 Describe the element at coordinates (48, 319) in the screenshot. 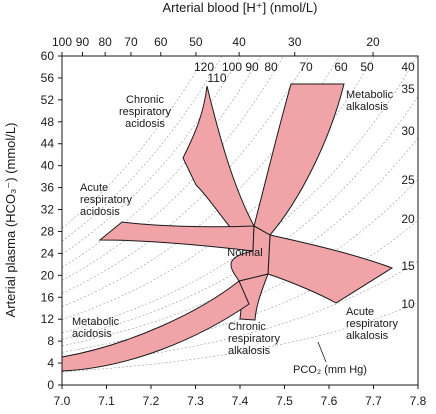

I see `y-tick-label: 12` at that location.